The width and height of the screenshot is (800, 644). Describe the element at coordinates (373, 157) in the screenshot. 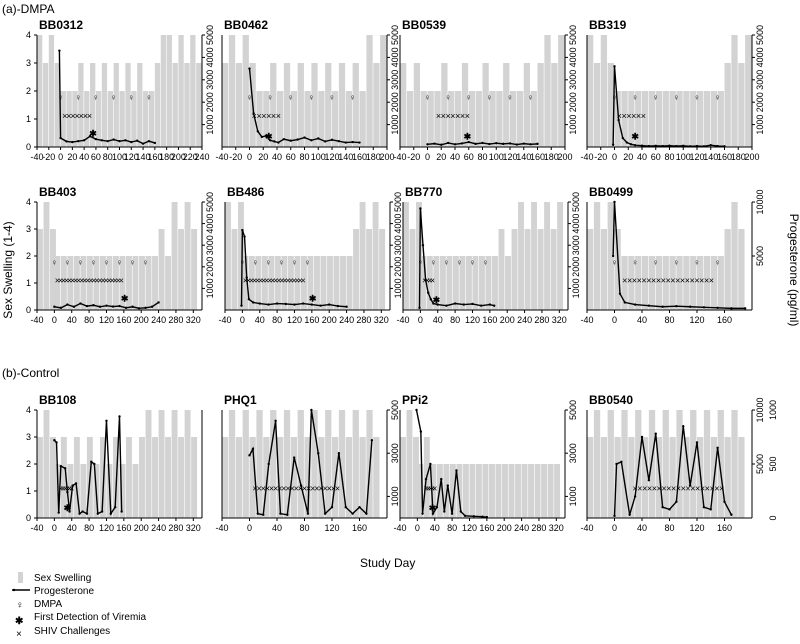

I see `x-tick-label: 180` at that location.